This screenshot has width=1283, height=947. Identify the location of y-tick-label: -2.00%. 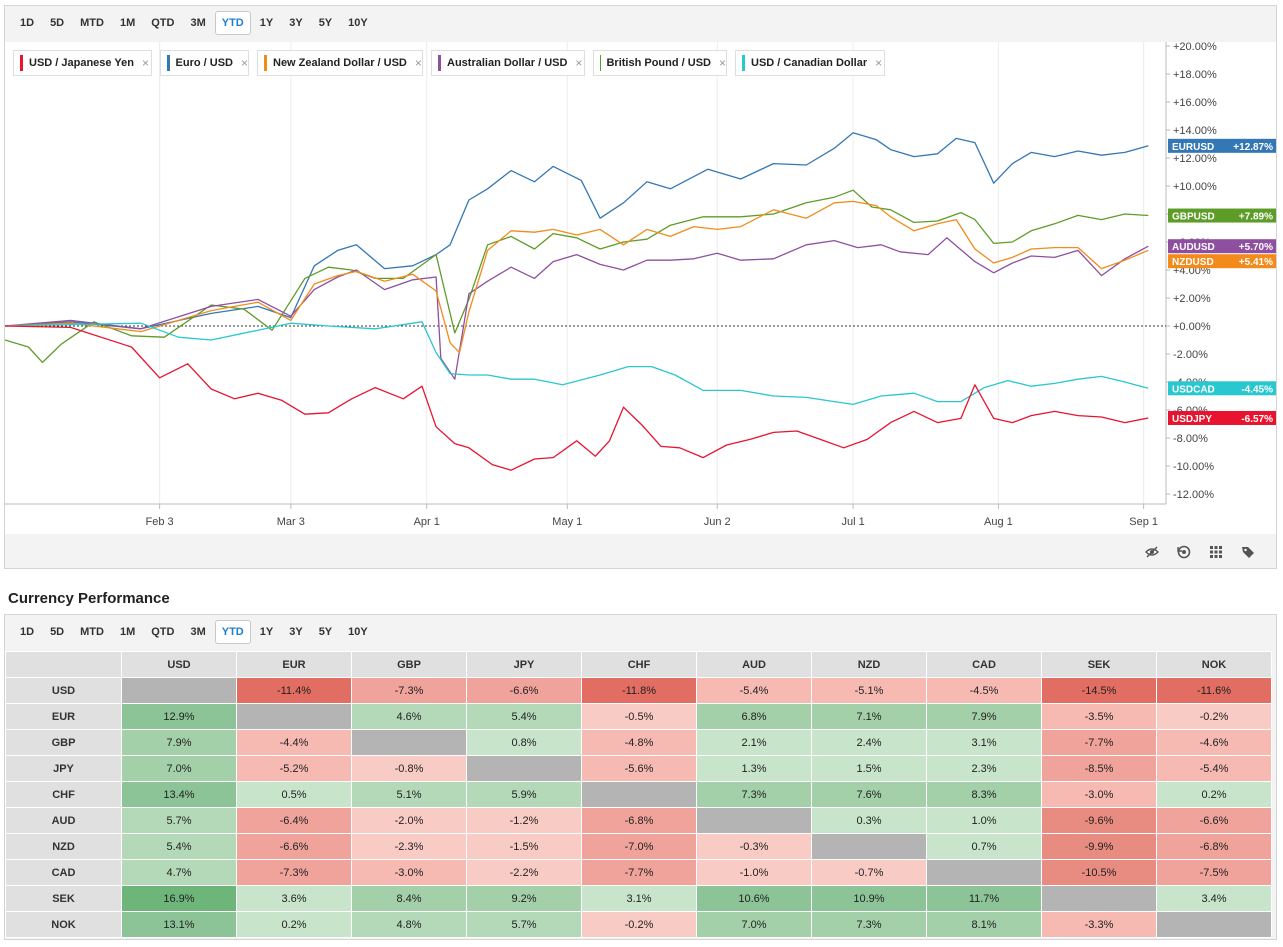
(1190, 355).